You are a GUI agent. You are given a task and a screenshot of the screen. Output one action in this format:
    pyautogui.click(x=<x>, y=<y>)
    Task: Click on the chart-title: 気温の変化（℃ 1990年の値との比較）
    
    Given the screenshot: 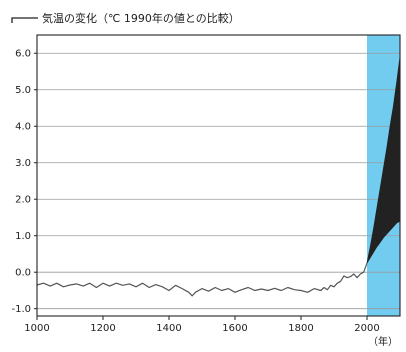 What is the action you would take?
    pyautogui.click(x=141, y=18)
    